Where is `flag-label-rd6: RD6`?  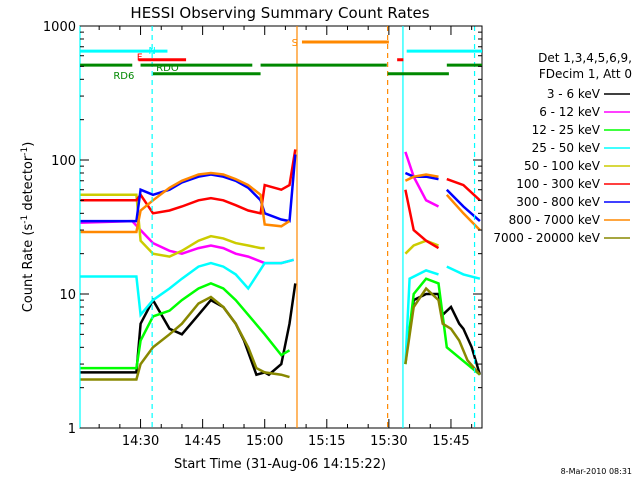
flag-label-rd6: RD6 is located at coordinates (123, 76).